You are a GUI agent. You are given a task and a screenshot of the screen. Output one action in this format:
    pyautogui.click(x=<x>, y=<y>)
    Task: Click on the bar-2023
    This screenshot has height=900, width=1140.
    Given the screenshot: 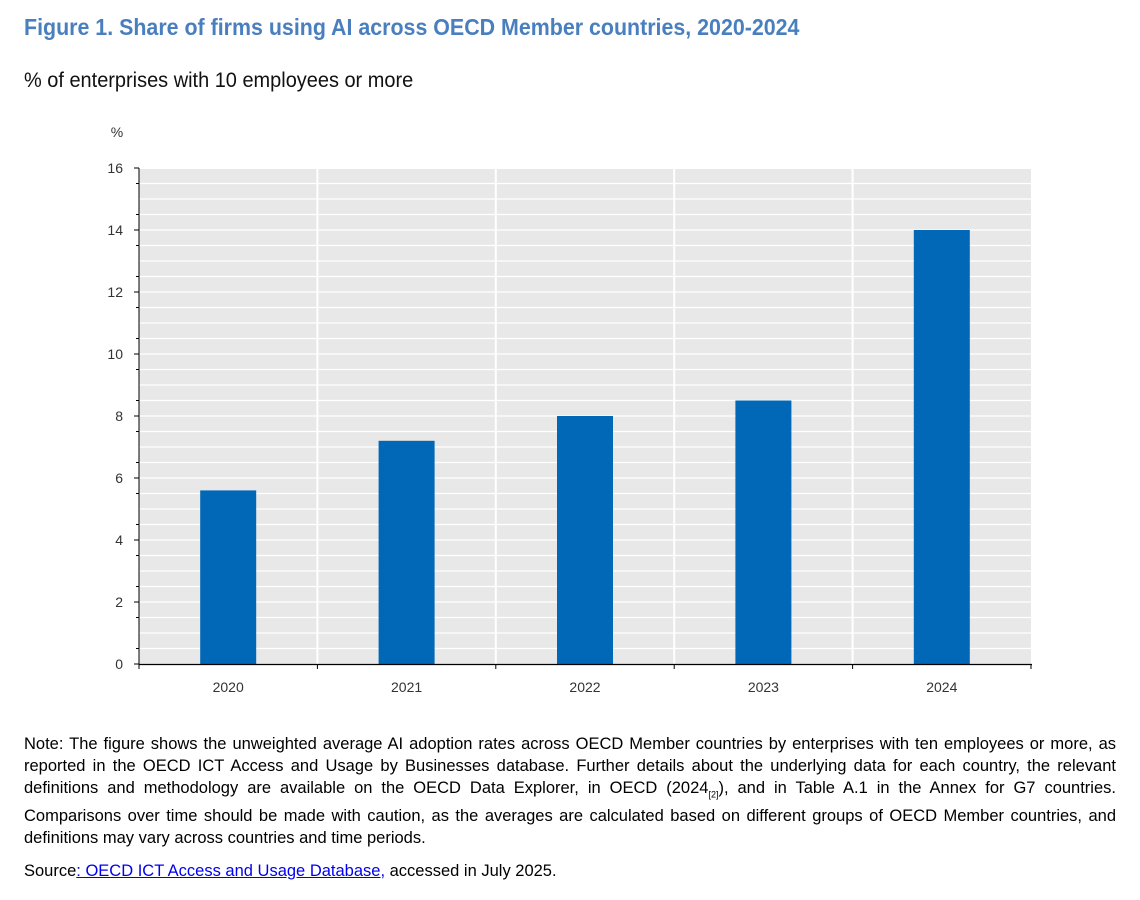 What is the action you would take?
    pyautogui.click(x=763, y=532)
    